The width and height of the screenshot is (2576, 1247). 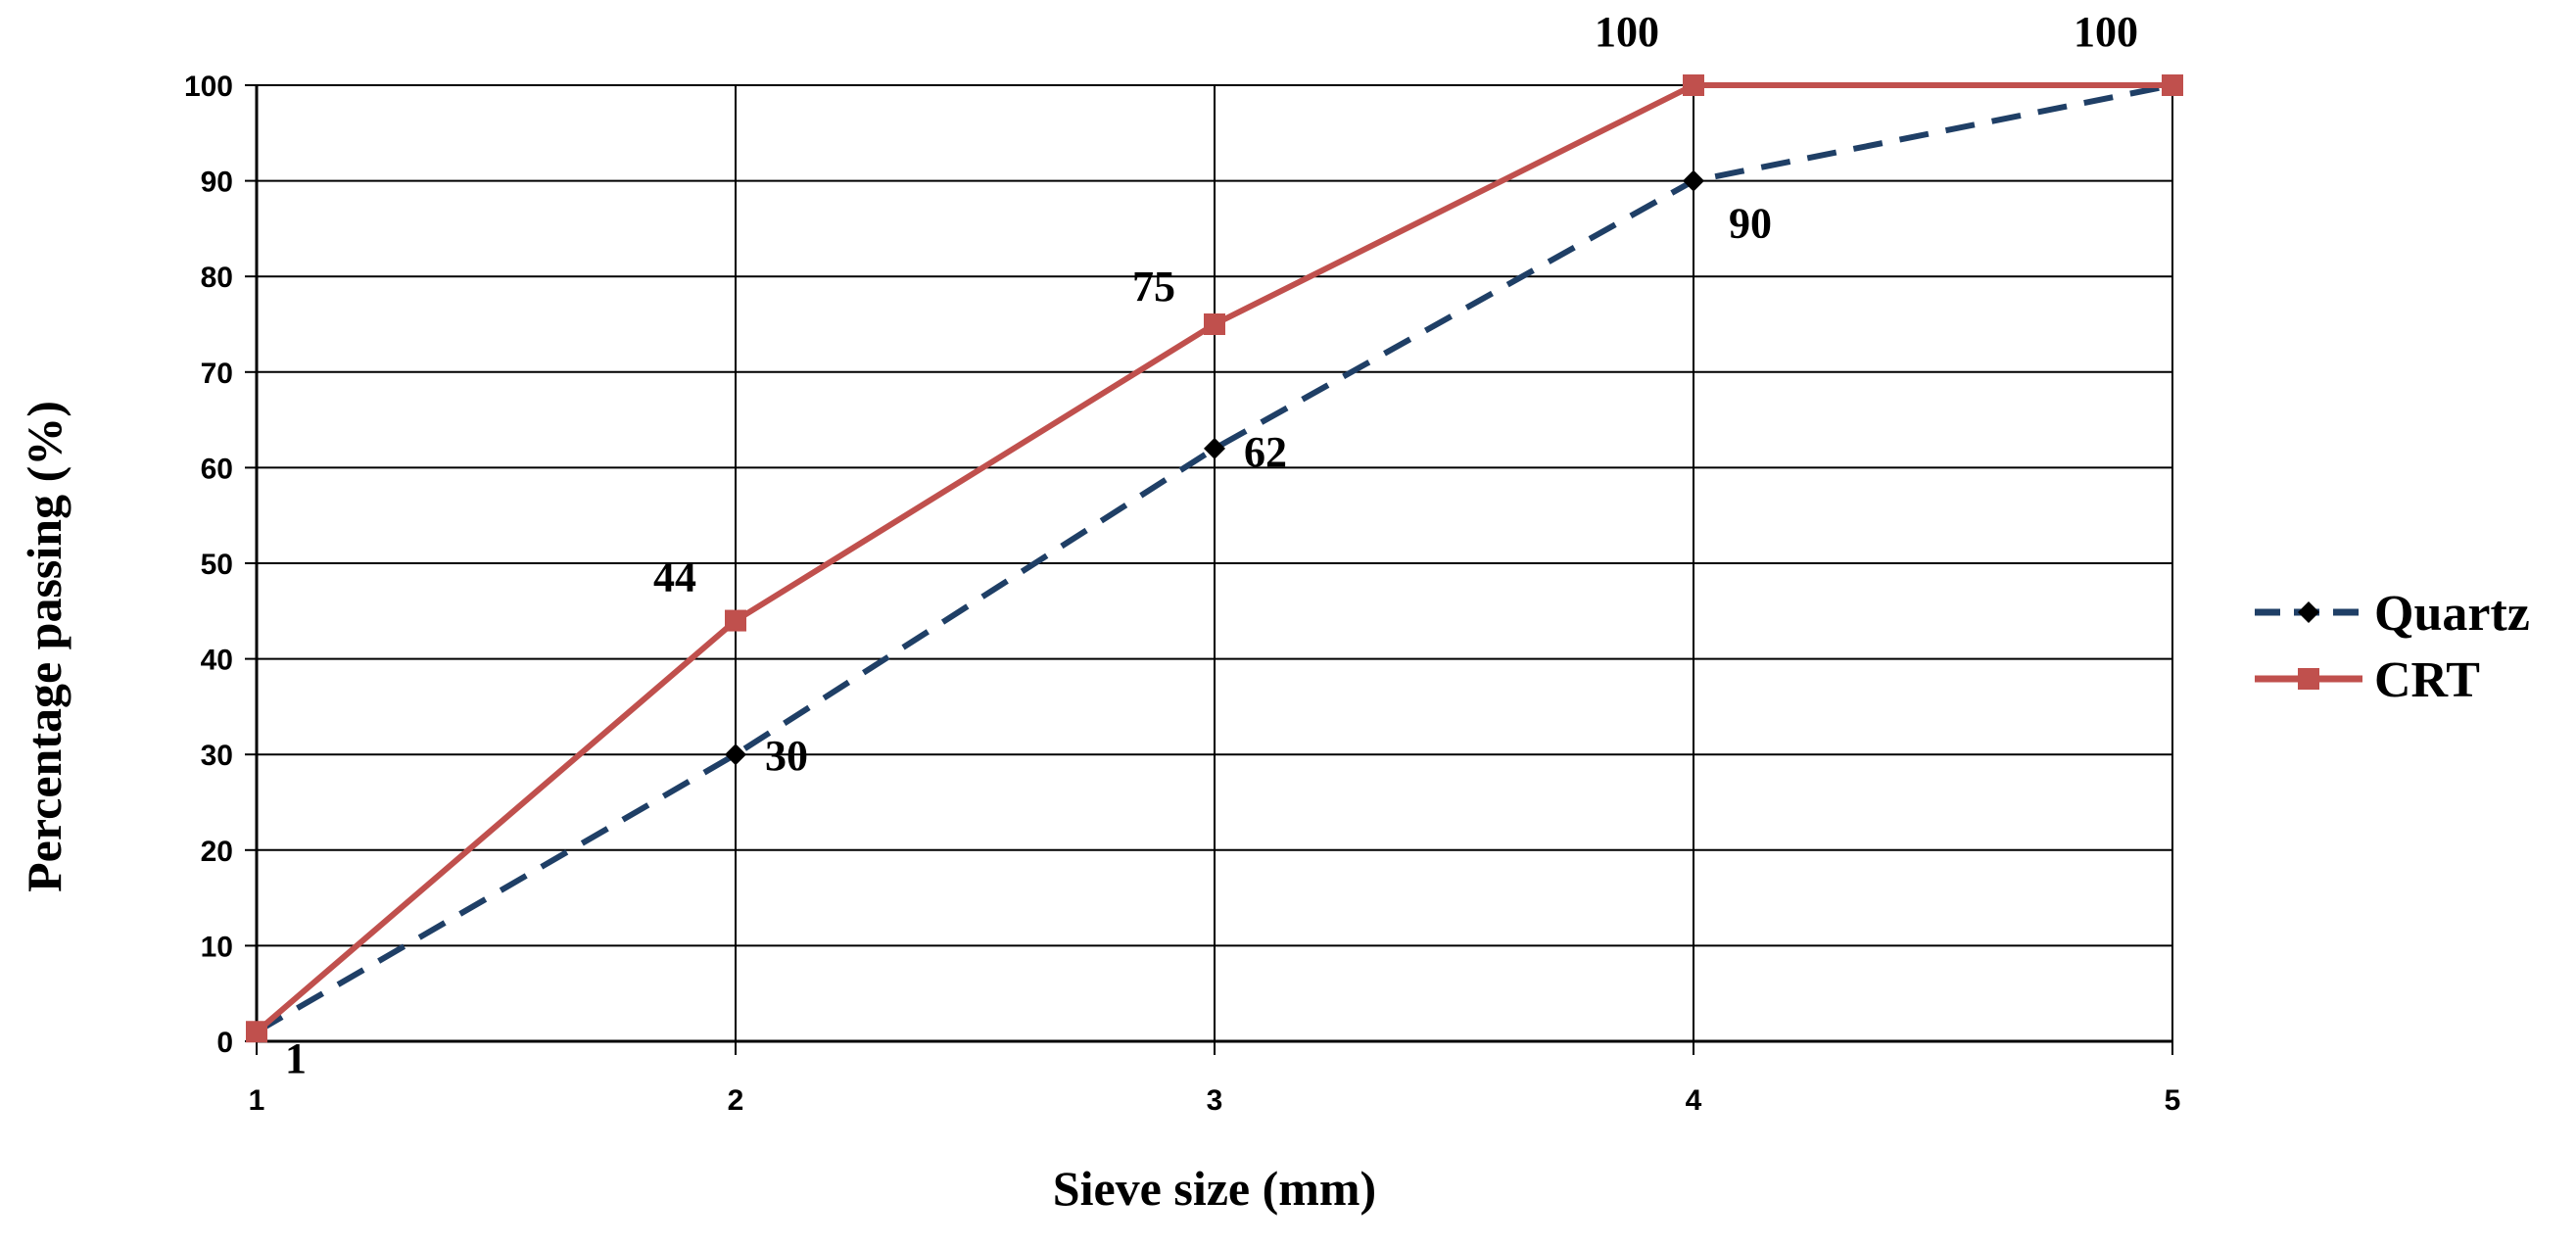 What do you see at coordinates (1215, 1100) in the screenshot?
I see `x-tick-label: 3` at bounding box center [1215, 1100].